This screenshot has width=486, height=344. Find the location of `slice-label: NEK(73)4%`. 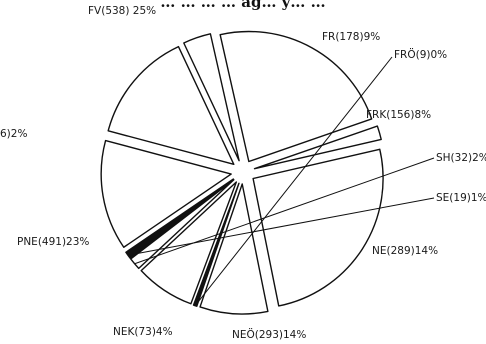

slice-label: NEK(73)4% is located at coordinates (143, 332).